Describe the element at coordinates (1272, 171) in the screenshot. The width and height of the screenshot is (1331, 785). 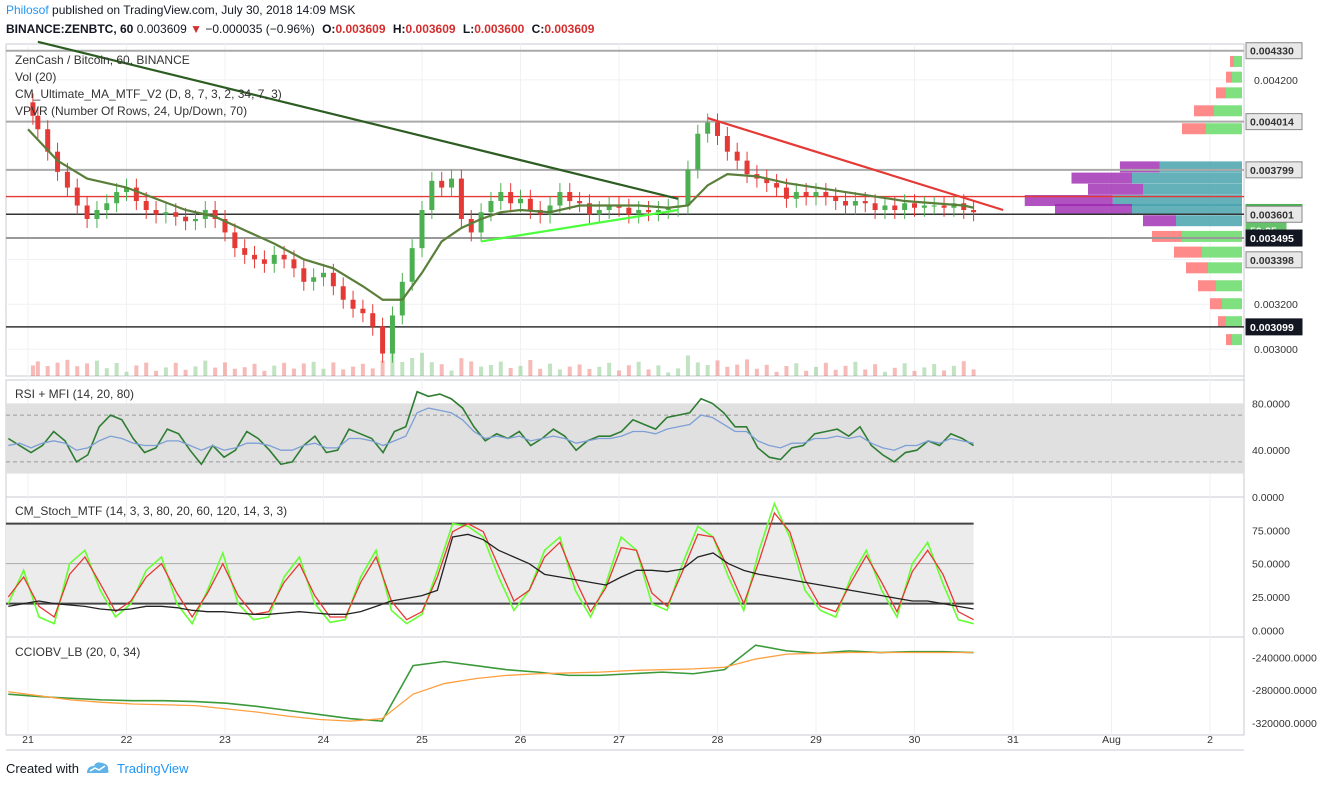
I see `price-tag-label: 0.003799` at that location.